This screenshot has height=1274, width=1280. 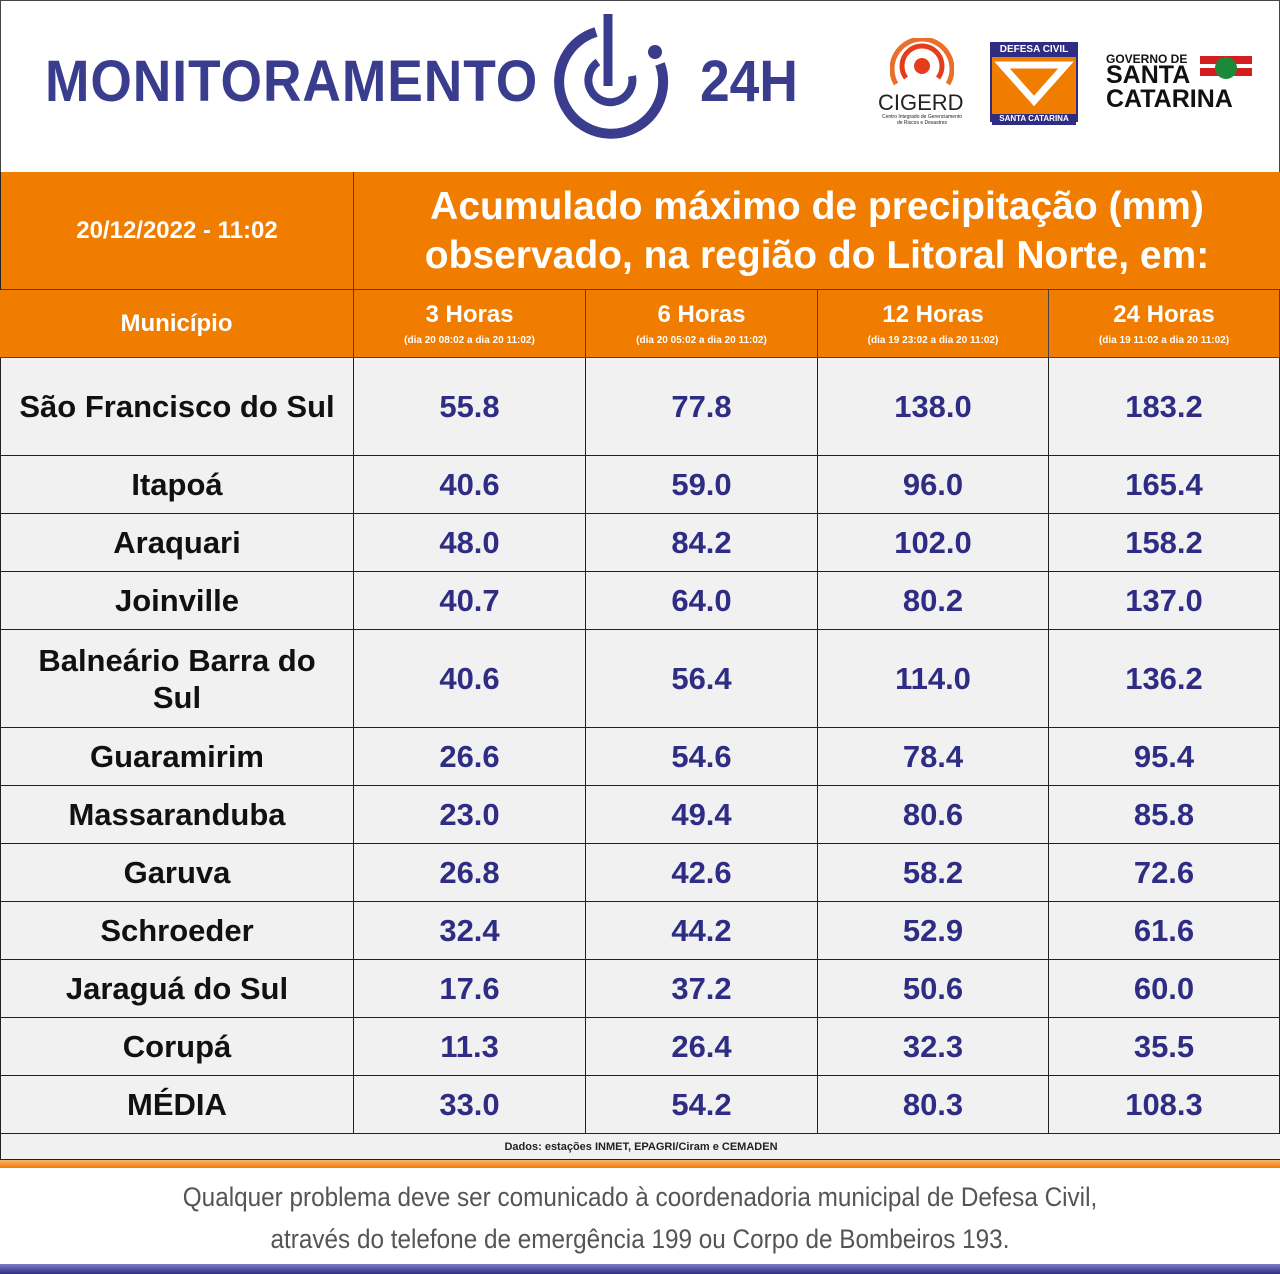 I want to click on table-cell: 23.0, so click(x=470, y=815).